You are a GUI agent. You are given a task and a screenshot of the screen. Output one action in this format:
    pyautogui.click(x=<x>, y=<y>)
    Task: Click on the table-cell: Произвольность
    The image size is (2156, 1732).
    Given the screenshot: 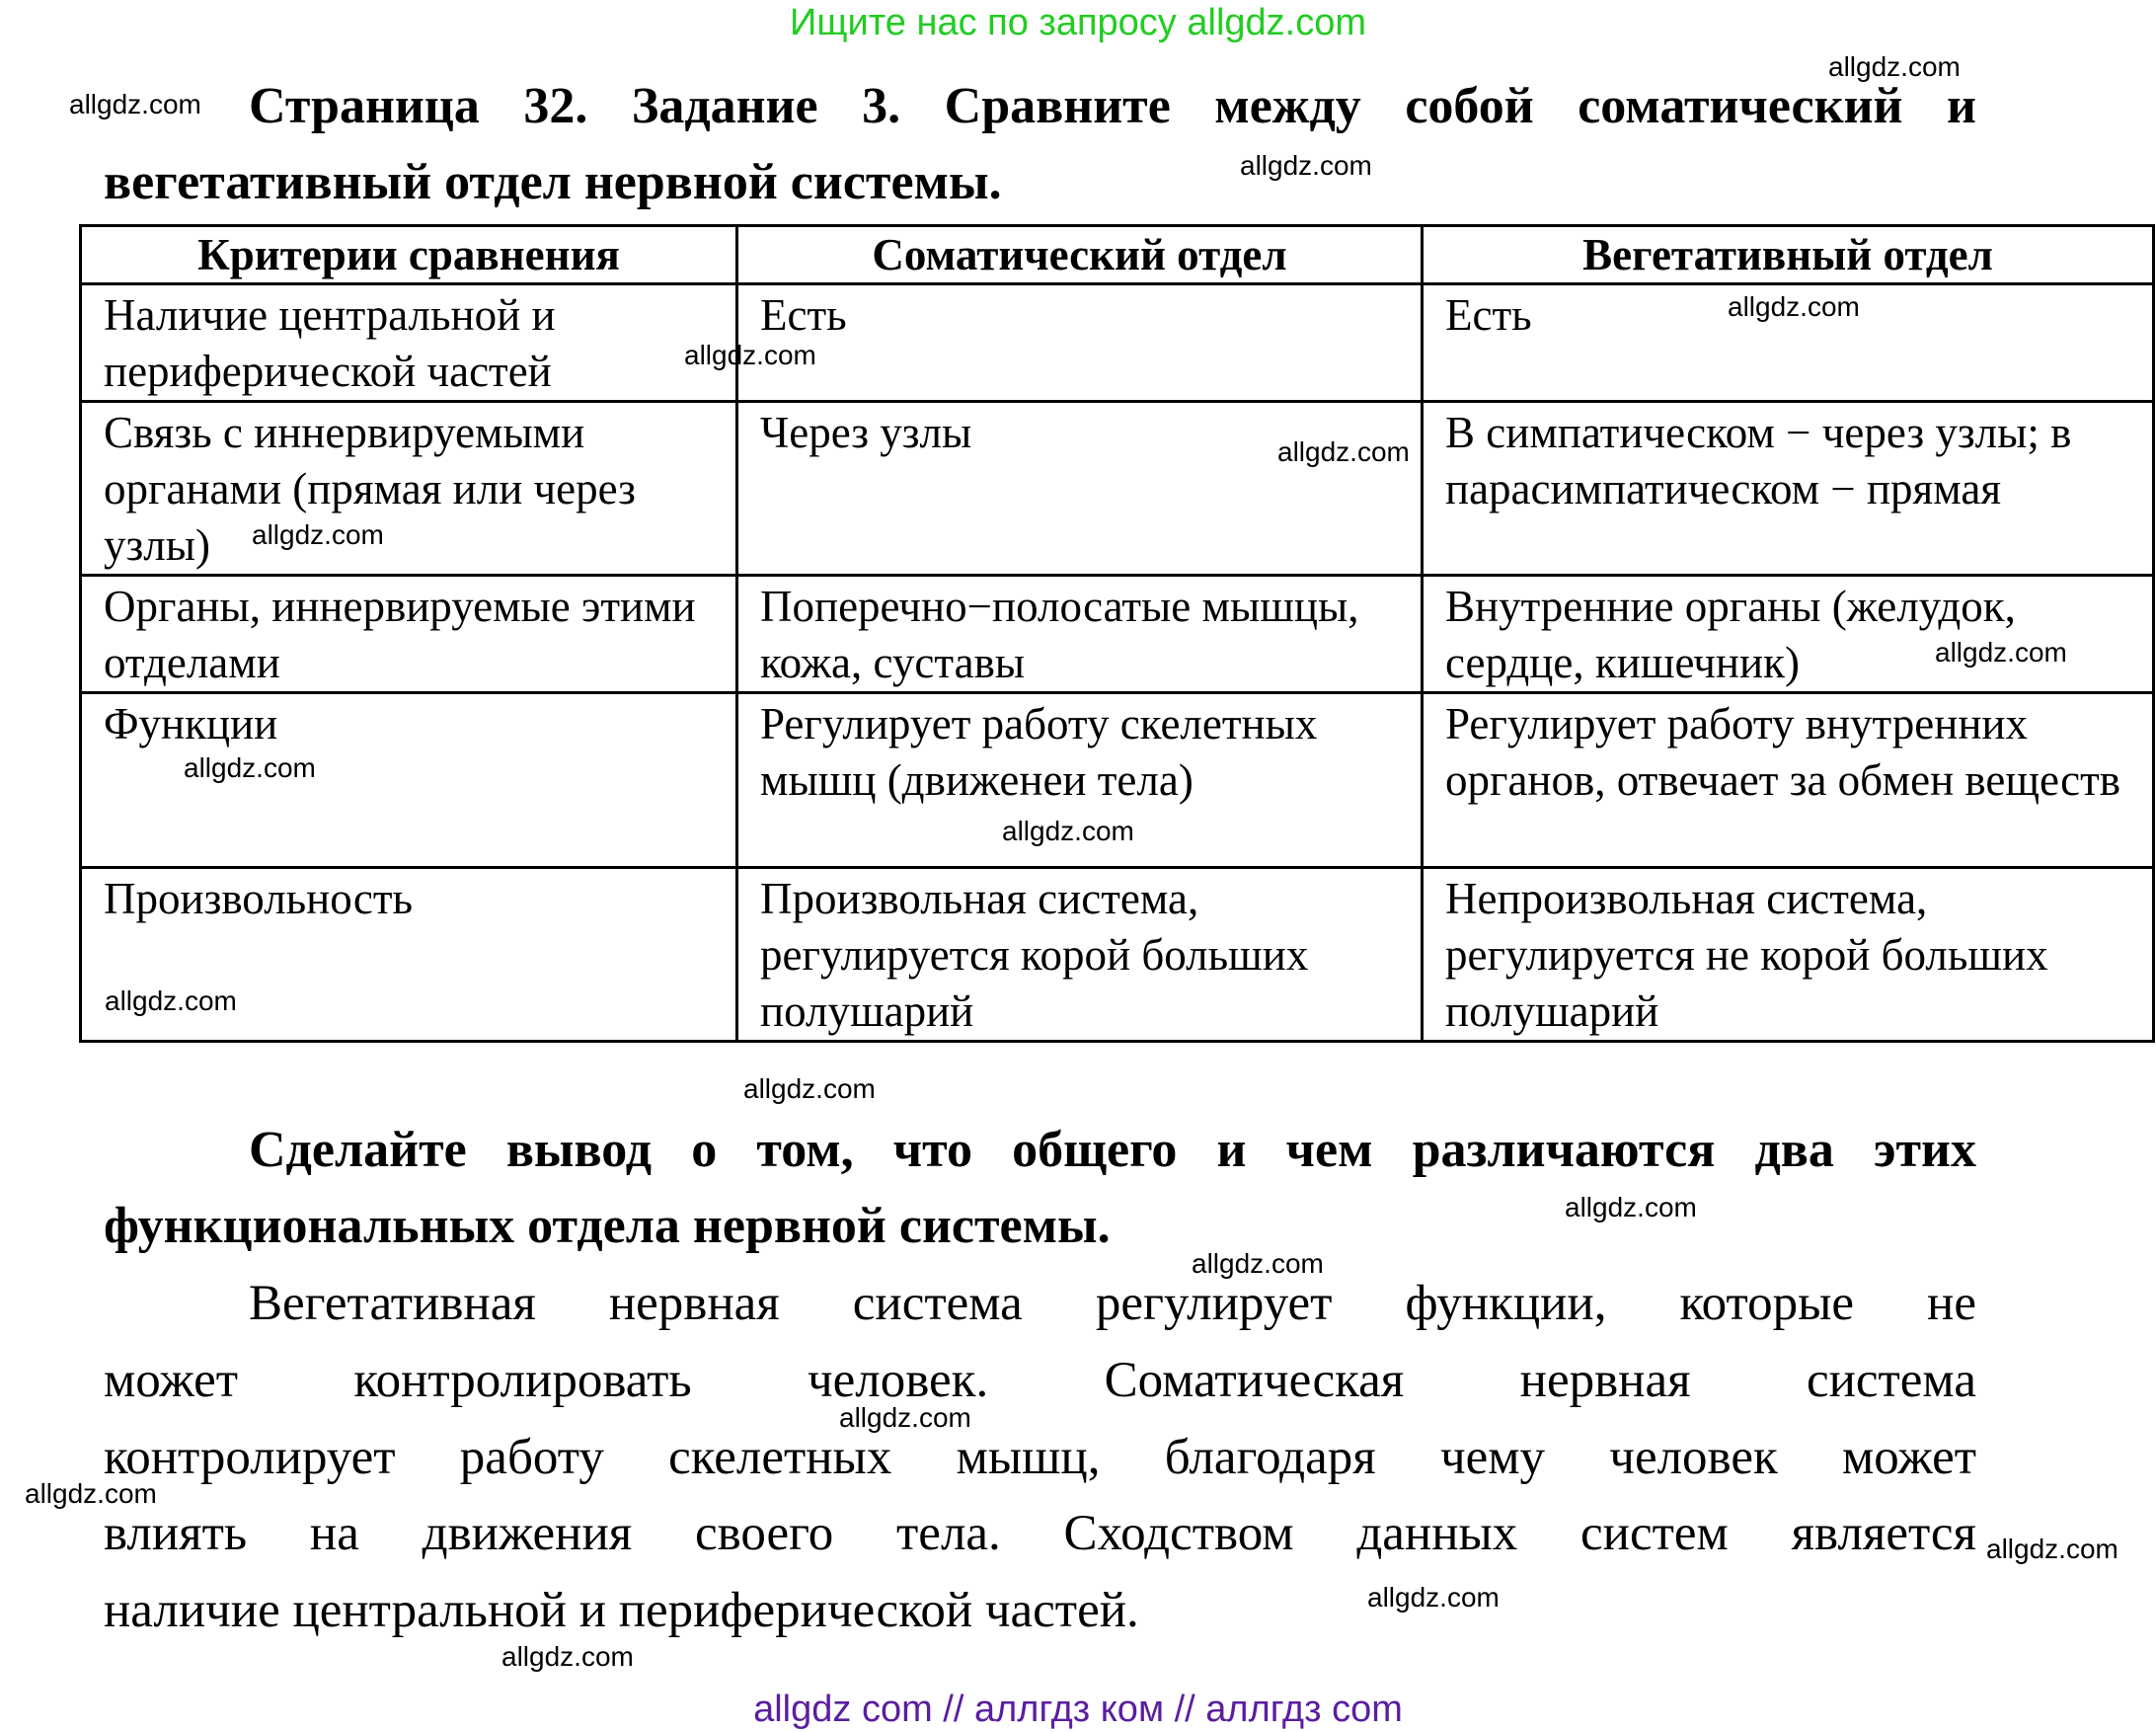 What is the action you would take?
    pyautogui.click(x=408, y=955)
    